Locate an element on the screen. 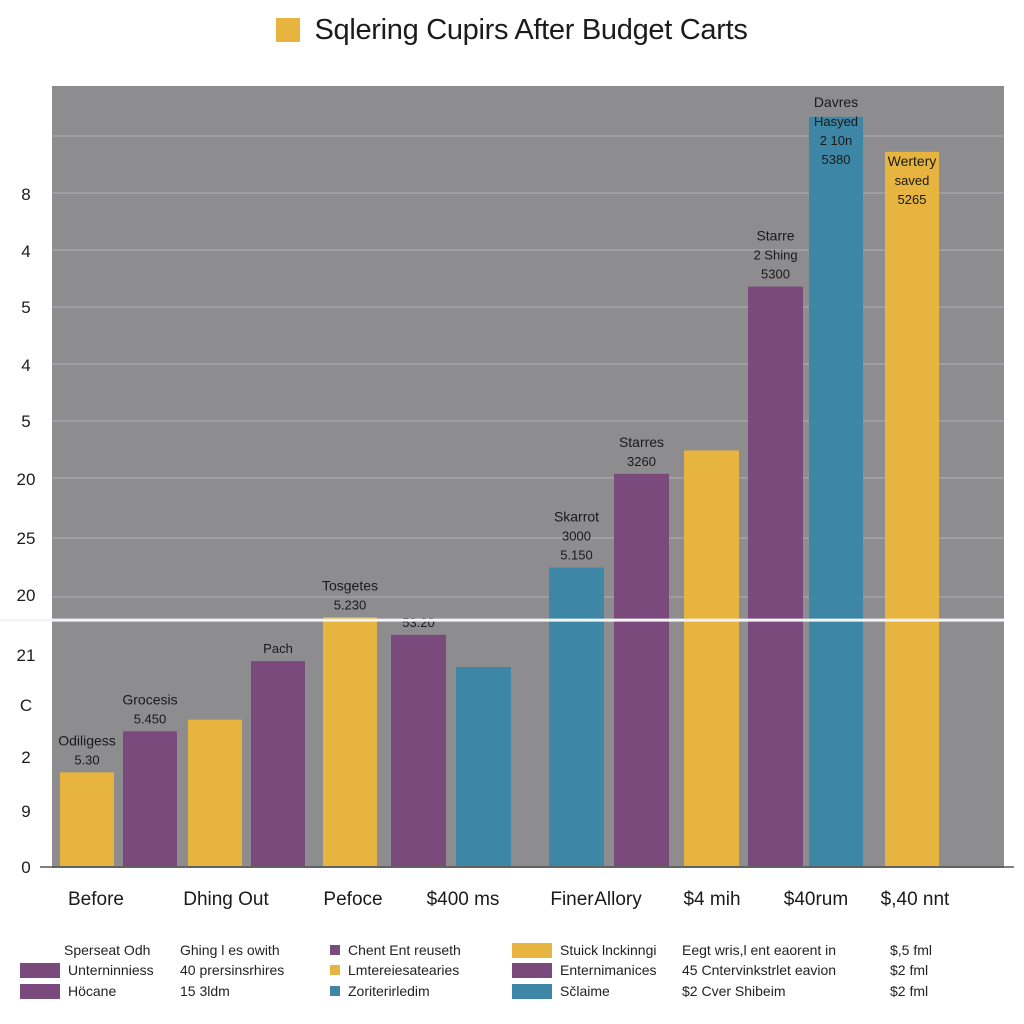 The image size is (1024, 1024). legend-item: Höcane is located at coordinates (68, 991).